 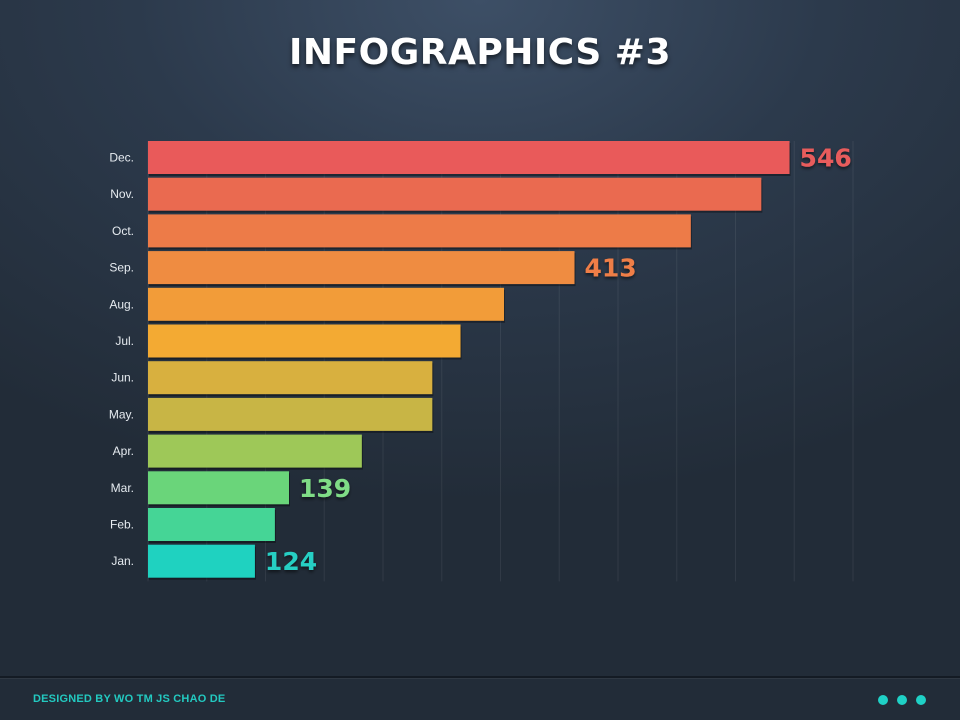 What do you see at coordinates (455, 194) in the screenshot?
I see `bar-nov` at bounding box center [455, 194].